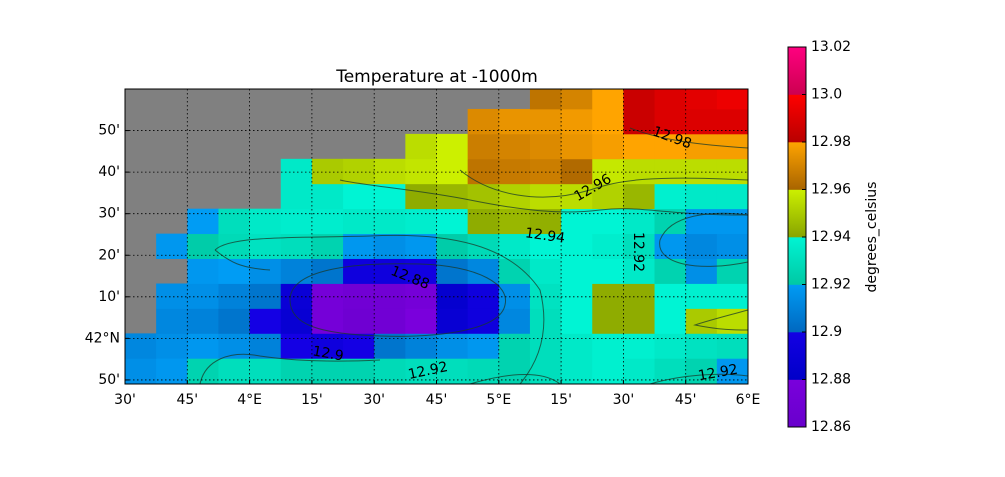 The width and height of the screenshot is (1005, 477). What do you see at coordinates (831, 380) in the screenshot?
I see `colorbar-tick-label: 12.88` at bounding box center [831, 380].